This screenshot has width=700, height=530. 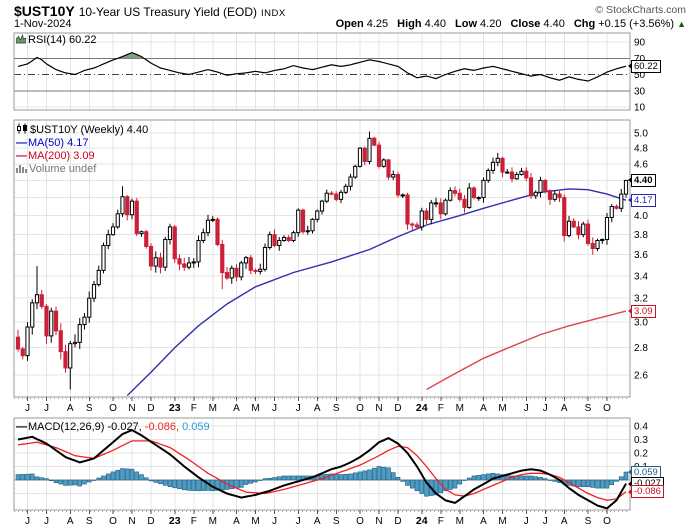 What do you see at coordinates (409, 24) in the screenshot?
I see `high-label: High` at bounding box center [409, 24].